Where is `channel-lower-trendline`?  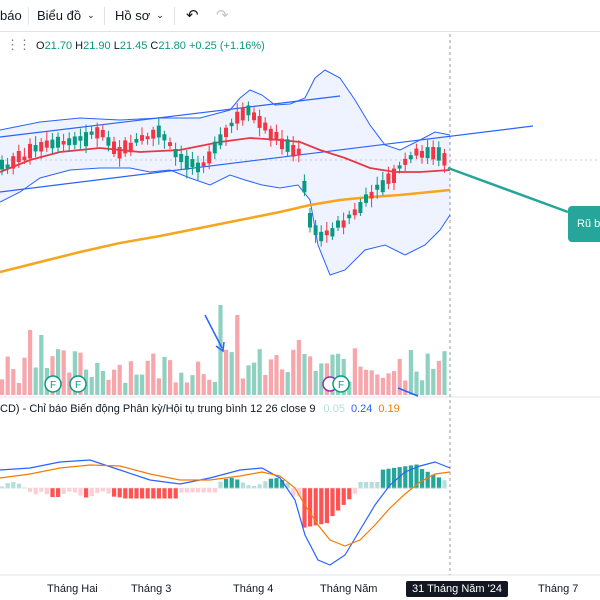 channel-lower-trendline is located at coordinates (267, 159).